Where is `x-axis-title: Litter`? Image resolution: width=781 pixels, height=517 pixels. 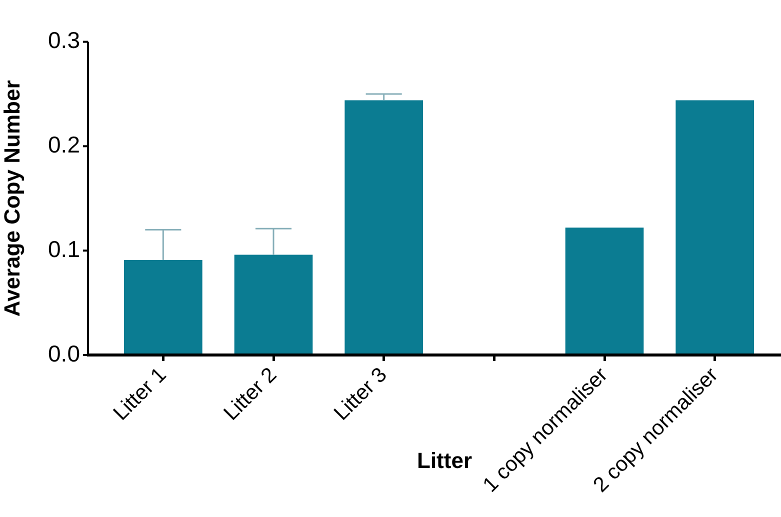 x-axis-title: Litter is located at coordinates (444, 461).